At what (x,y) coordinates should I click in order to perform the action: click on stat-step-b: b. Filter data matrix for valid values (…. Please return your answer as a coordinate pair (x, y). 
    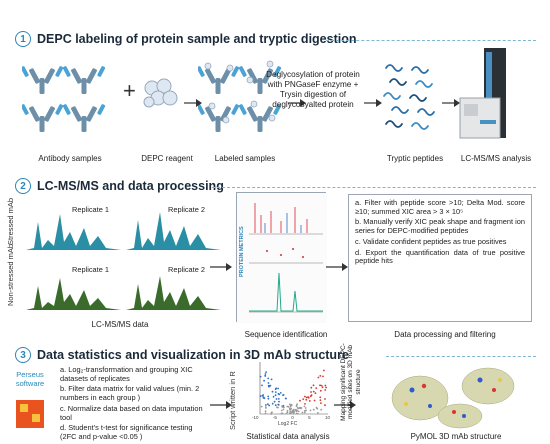
    Looking at the image, I should click on (130, 393).